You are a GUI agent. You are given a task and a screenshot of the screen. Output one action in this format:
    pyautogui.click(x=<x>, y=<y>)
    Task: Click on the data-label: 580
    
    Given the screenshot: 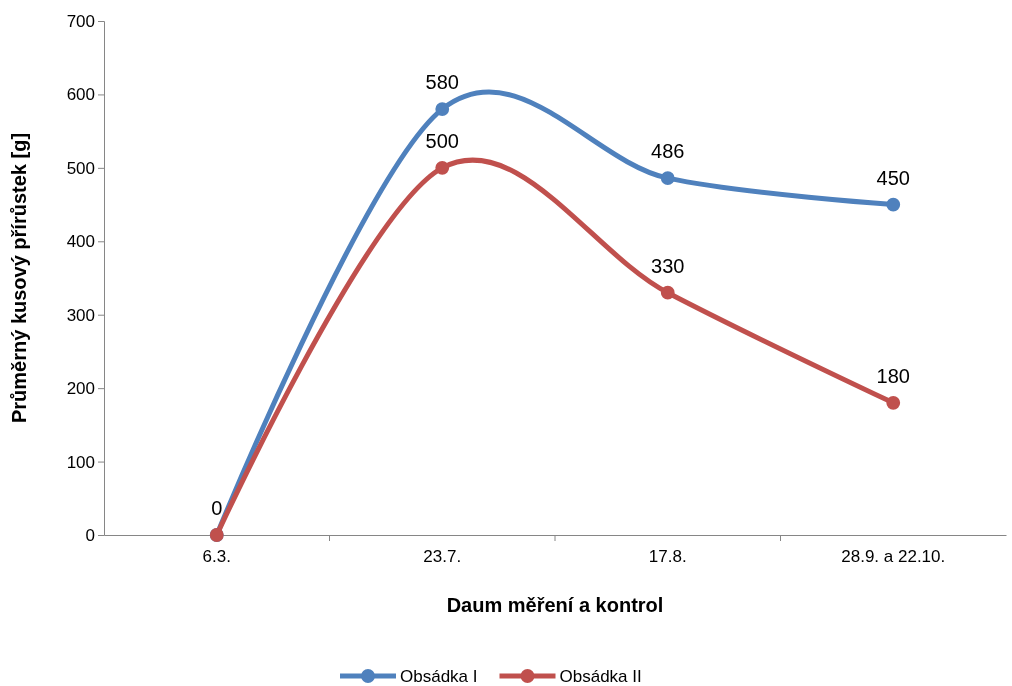 What is the action you would take?
    pyautogui.click(x=442, y=82)
    